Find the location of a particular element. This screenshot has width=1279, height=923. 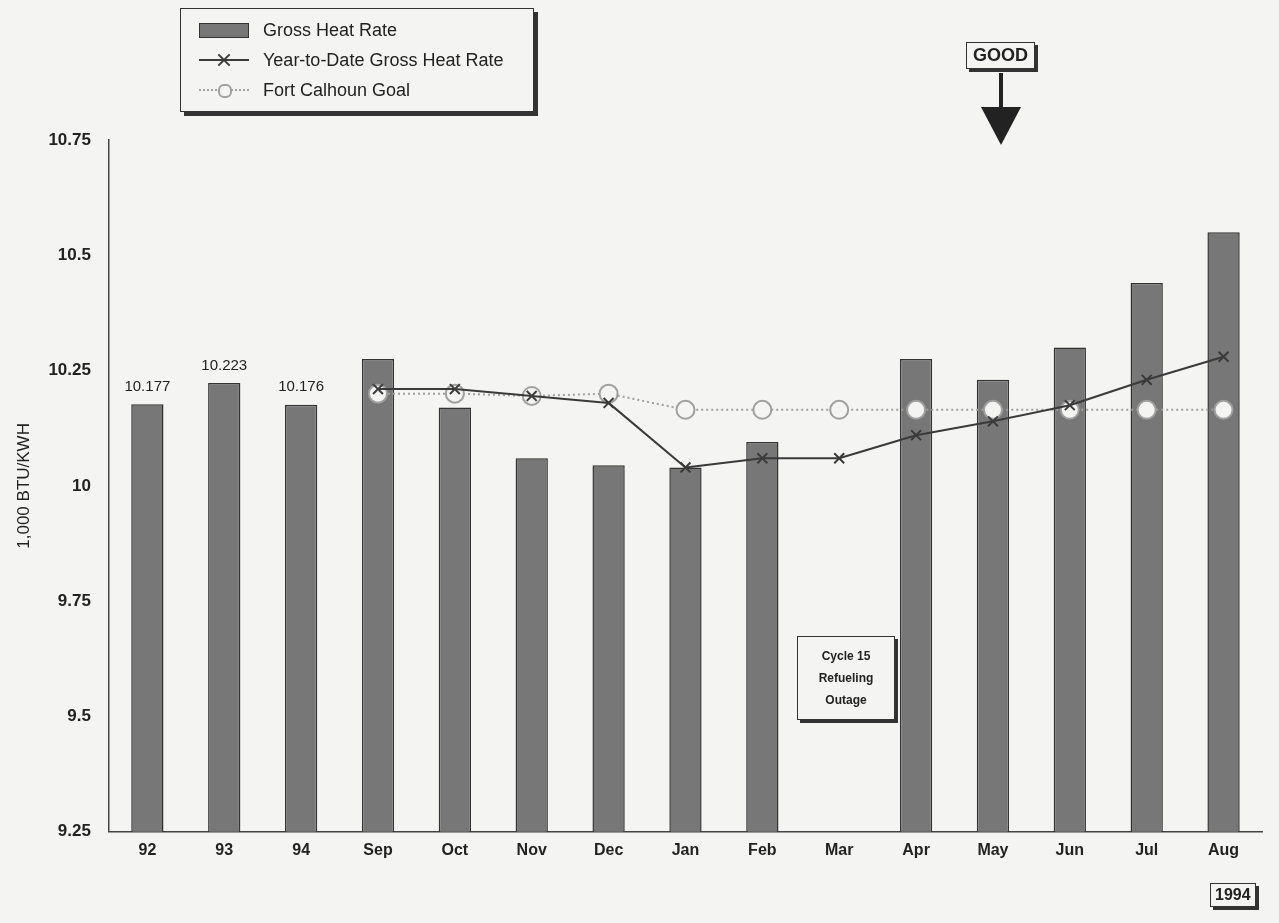

text: 1994 is located at coordinates (1233, 895).